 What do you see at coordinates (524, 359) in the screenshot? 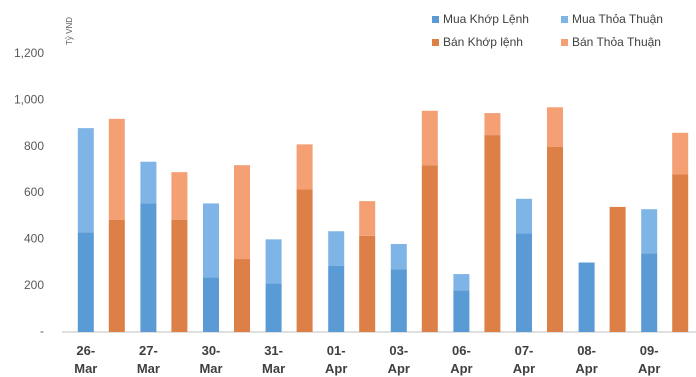
I see `x-tick-label: 07- Apr` at bounding box center [524, 359].